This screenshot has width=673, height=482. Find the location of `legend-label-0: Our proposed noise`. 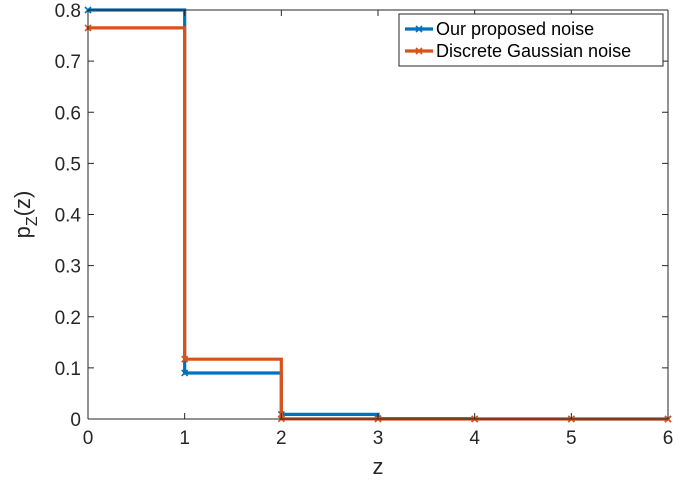

legend-label-0: Our proposed noise is located at coordinates (515, 29).